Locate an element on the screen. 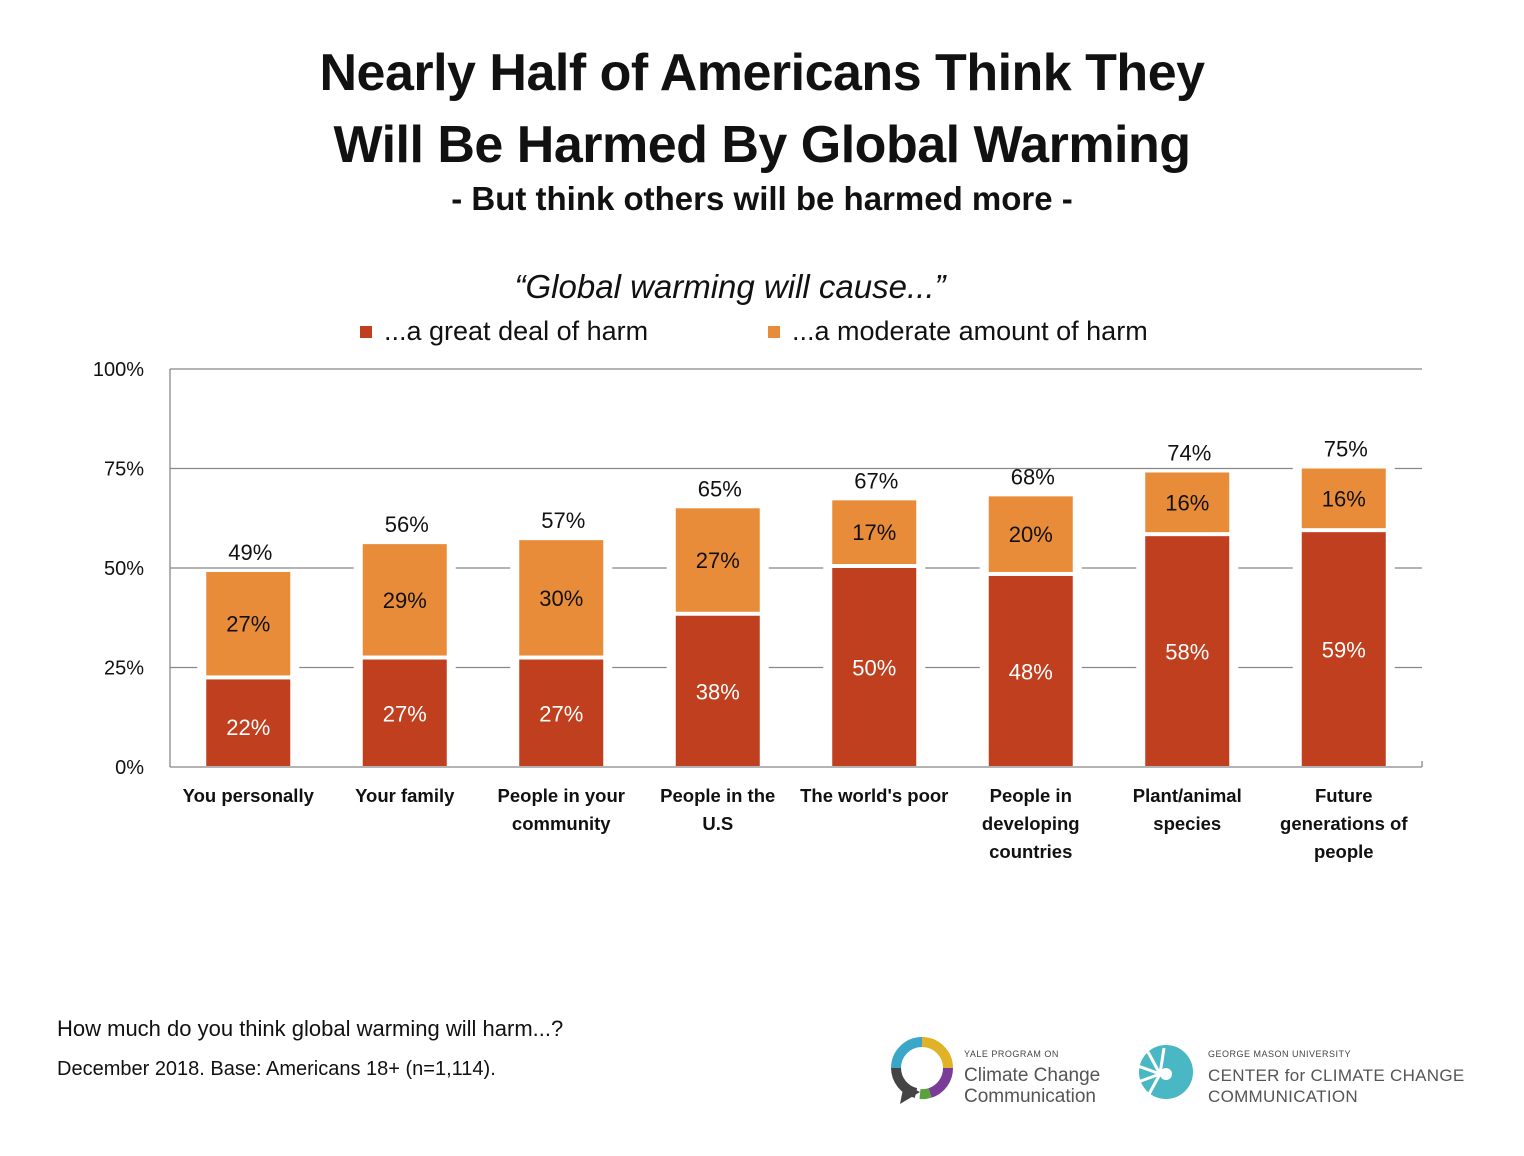  total-label-5: 68% is located at coordinates (1033, 476).